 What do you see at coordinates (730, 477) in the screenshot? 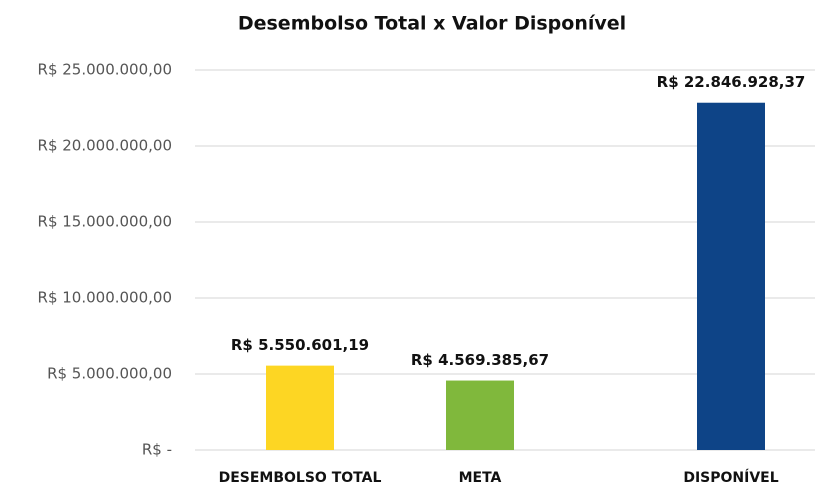
I see `x-tick-label: DISPONÍVEL` at bounding box center [730, 477].